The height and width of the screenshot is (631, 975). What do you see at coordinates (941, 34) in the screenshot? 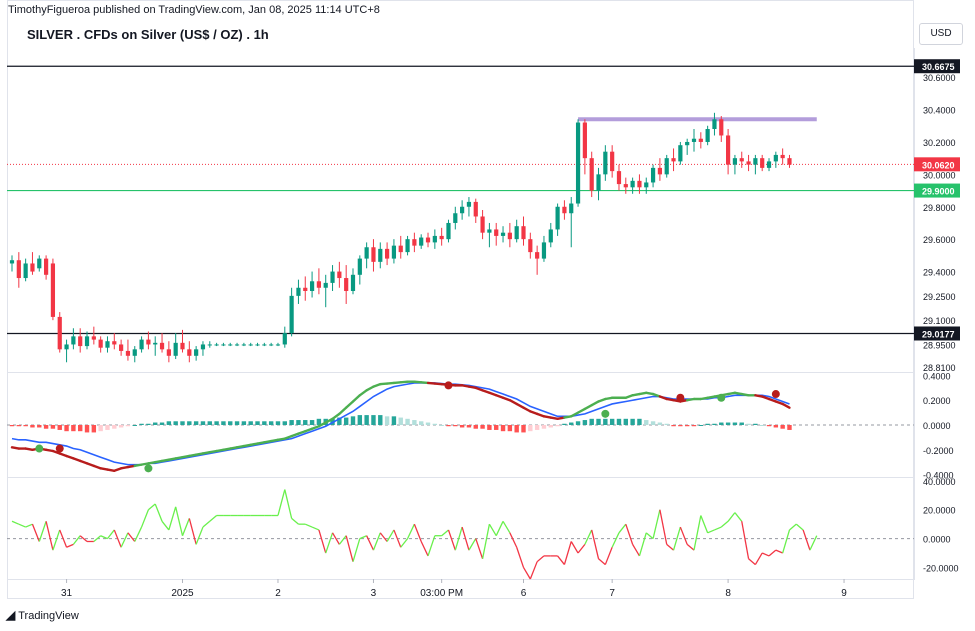
I see `currency-button: USD` at bounding box center [941, 34].